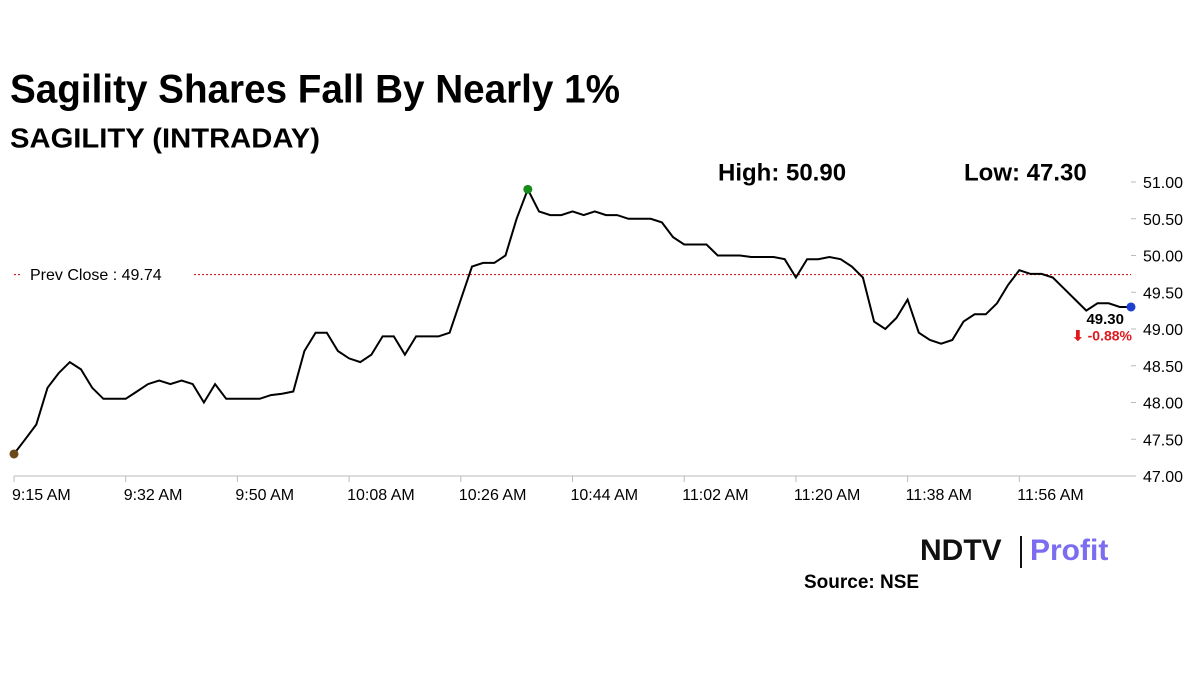 This screenshot has height=675, width=1200. What do you see at coordinates (782, 172) in the screenshot?
I see `high-label: High: 50.90` at bounding box center [782, 172].